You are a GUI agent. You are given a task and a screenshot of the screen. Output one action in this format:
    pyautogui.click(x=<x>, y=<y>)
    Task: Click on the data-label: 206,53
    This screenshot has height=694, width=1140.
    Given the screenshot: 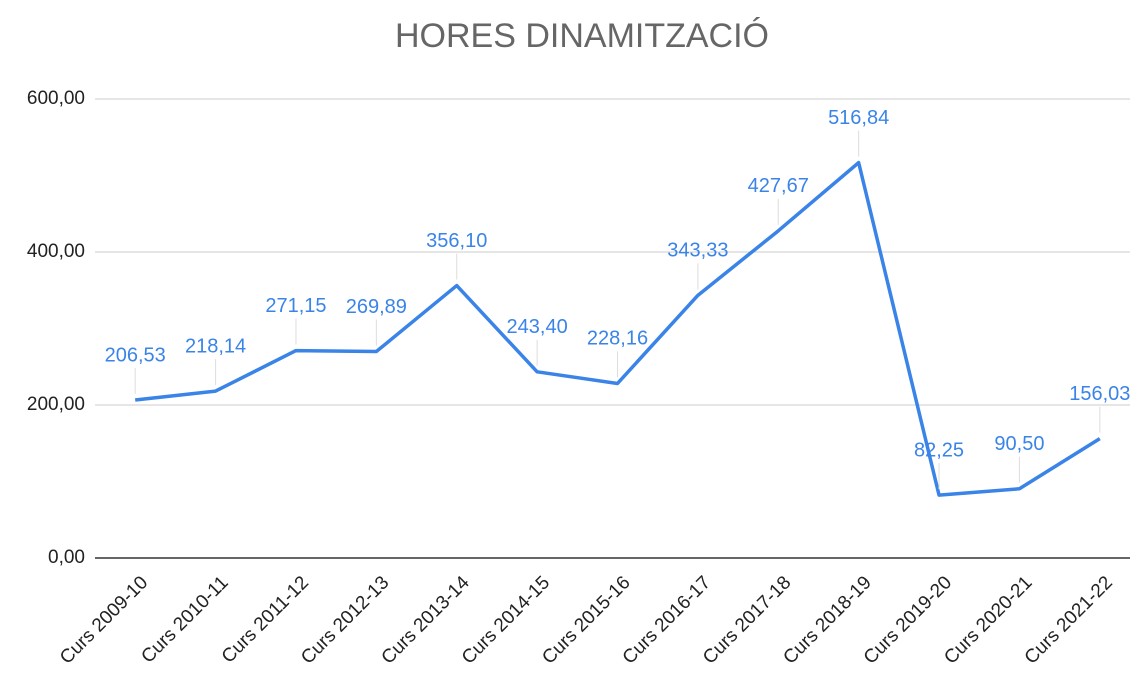 What is the action you would take?
    pyautogui.click(x=135, y=355)
    